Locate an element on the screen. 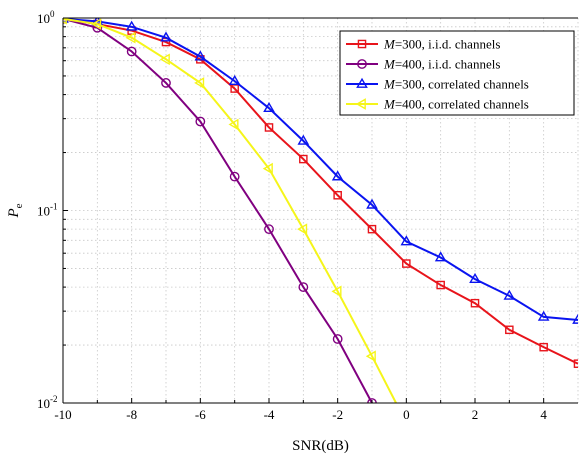  x-tick-label: -8 is located at coordinates (131, 414).